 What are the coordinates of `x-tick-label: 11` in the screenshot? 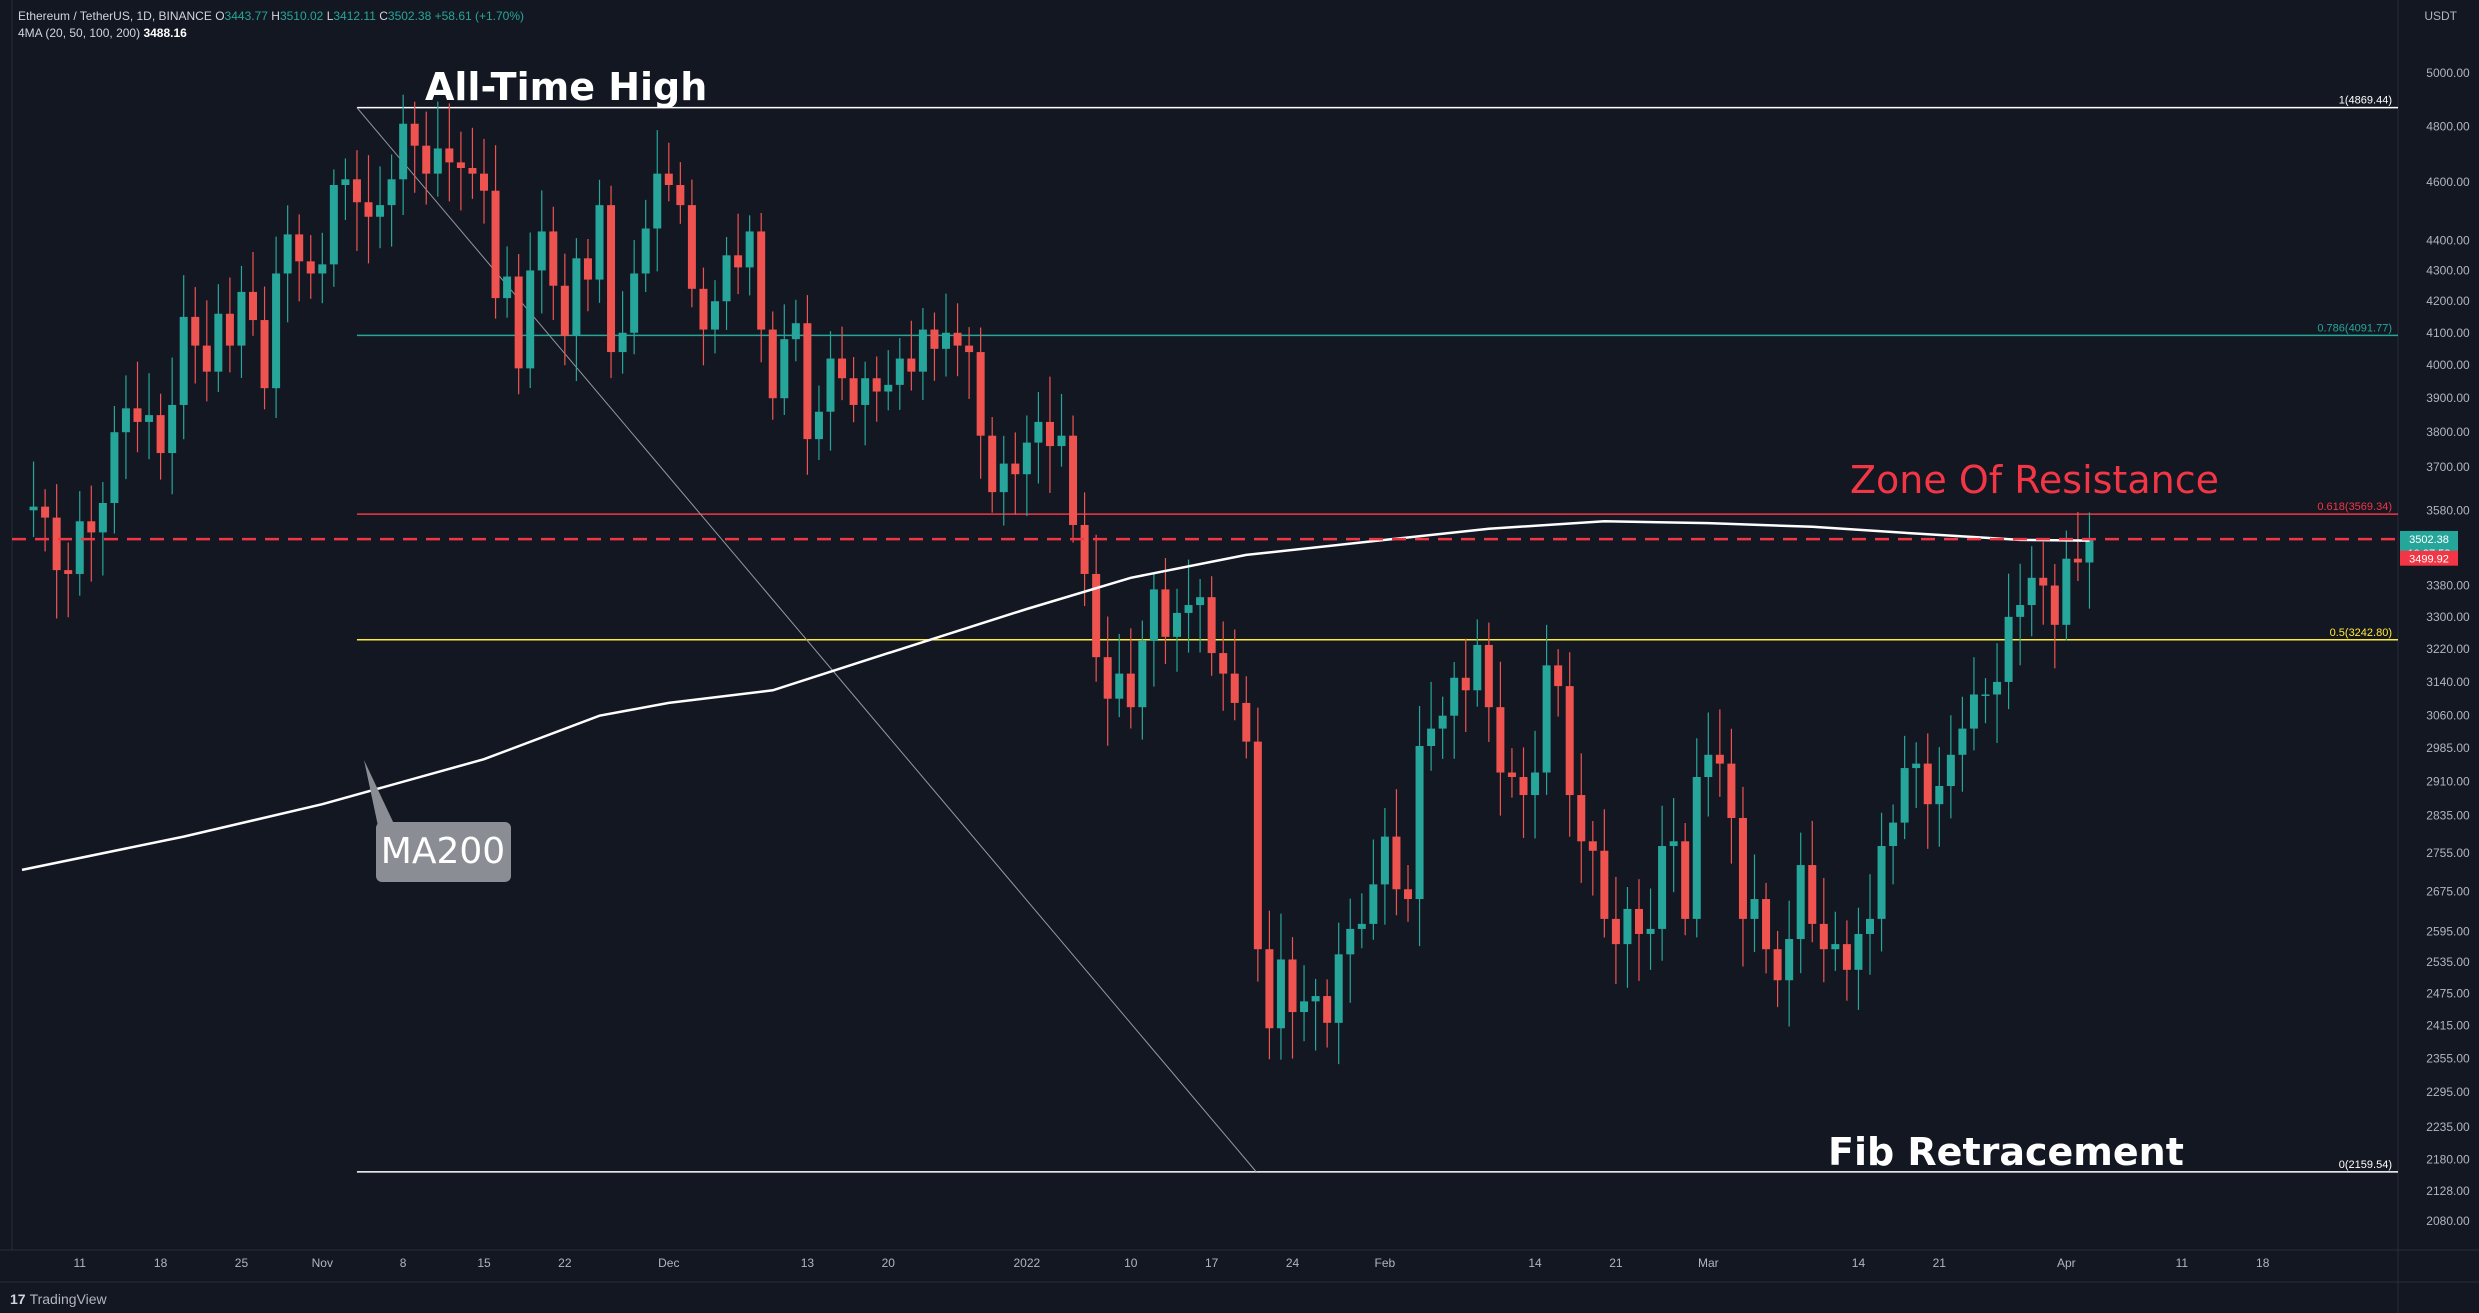 It's located at (80, 1263).